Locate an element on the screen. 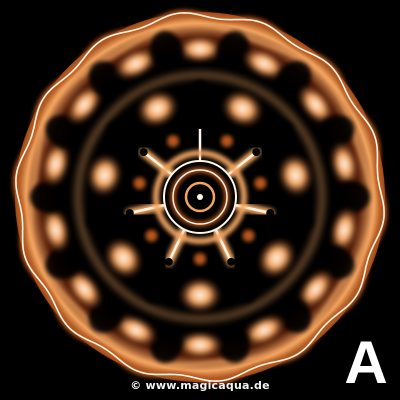 This screenshot has width=400, height=400. core-inner-ring is located at coordinates (200, 197).